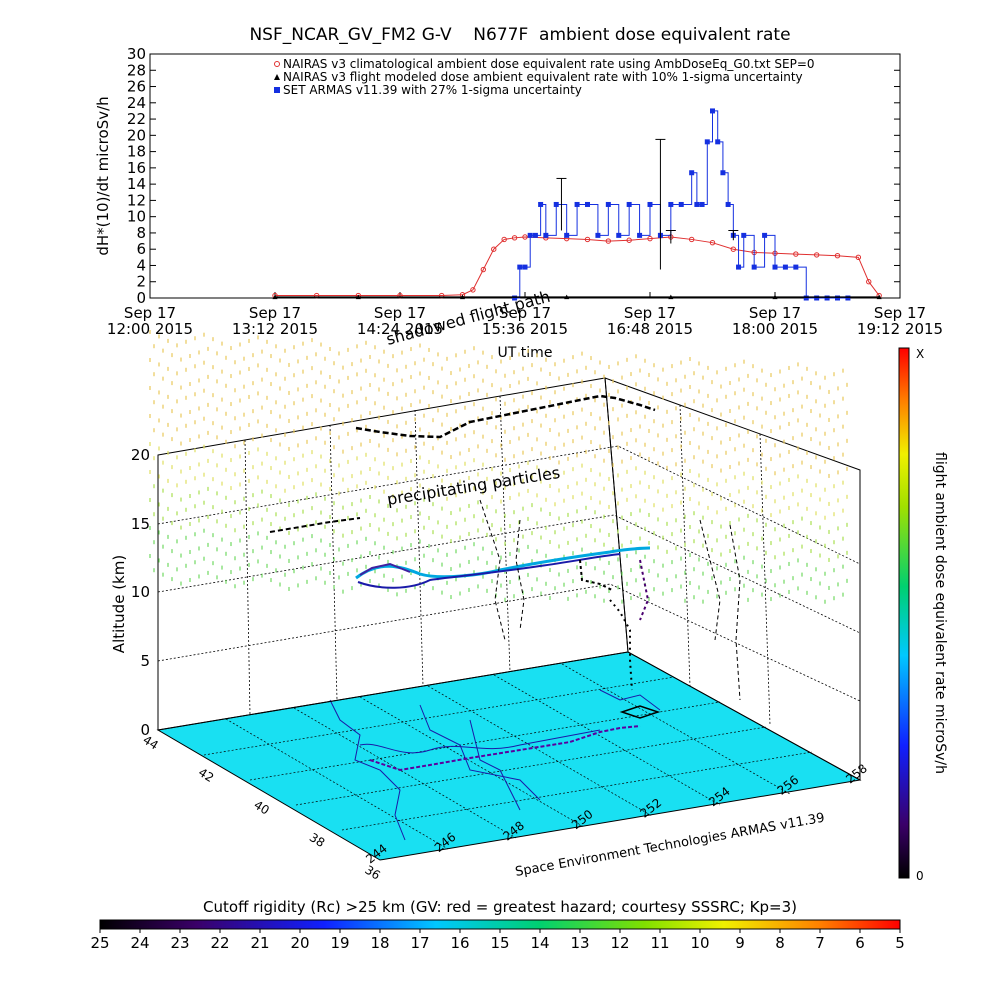 The image size is (1000, 1000). Describe the element at coordinates (141, 265) in the screenshot. I see `y-tick-label: 4` at that location.